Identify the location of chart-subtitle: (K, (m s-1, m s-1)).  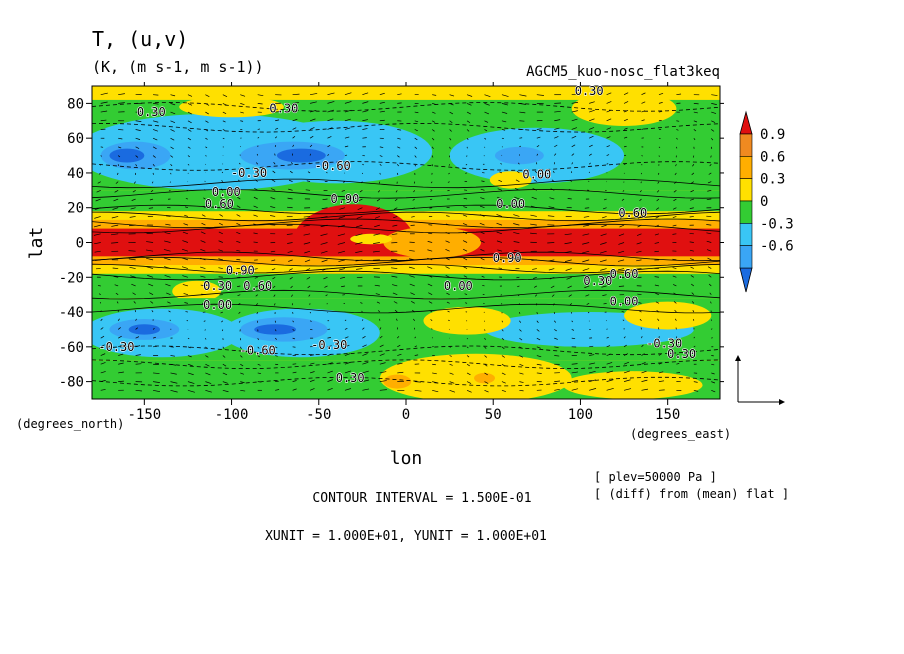
(178, 67).